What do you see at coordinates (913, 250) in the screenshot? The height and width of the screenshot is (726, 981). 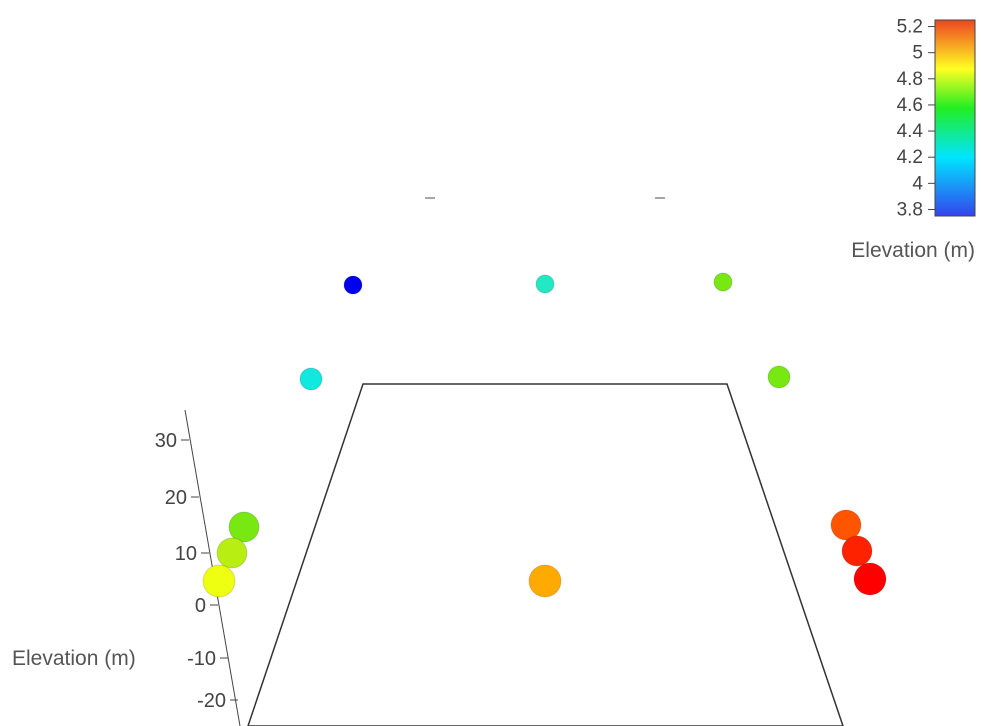 I see `colorbar-title: Elevation (m)` at bounding box center [913, 250].